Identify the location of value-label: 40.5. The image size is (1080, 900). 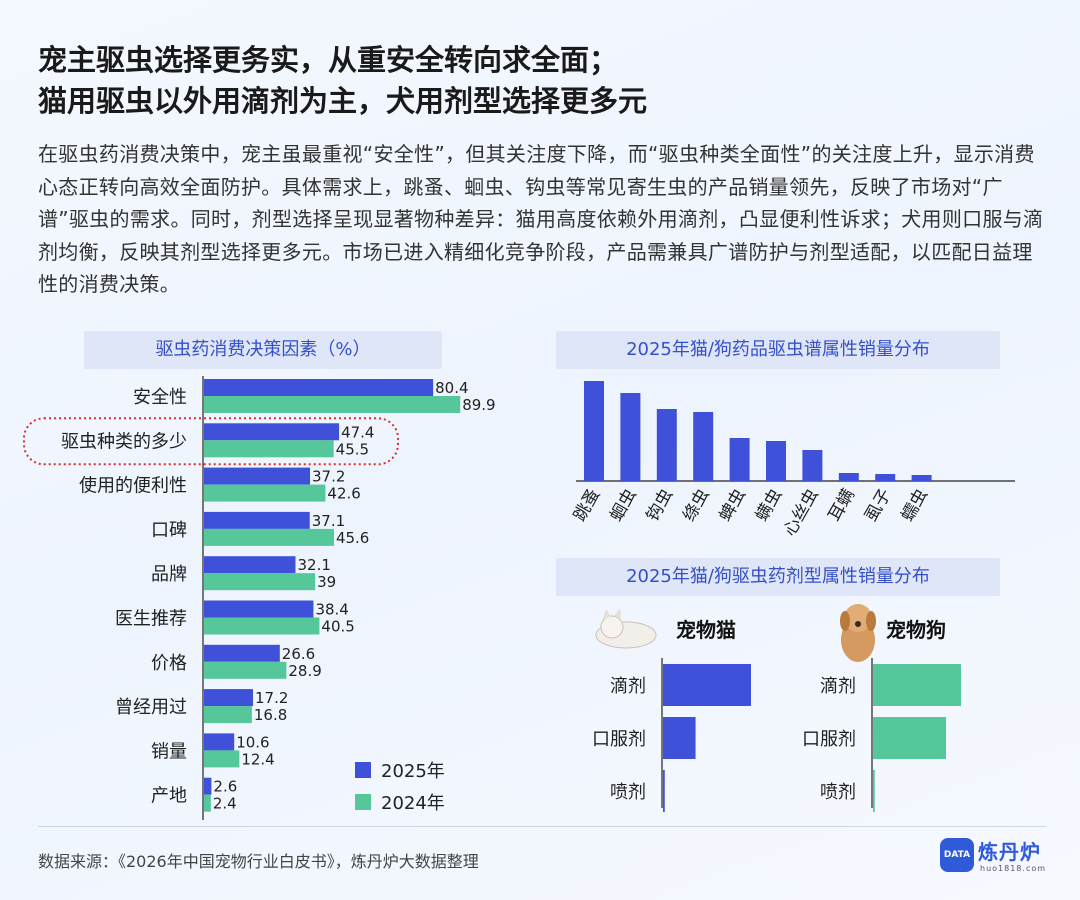
(337, 627).